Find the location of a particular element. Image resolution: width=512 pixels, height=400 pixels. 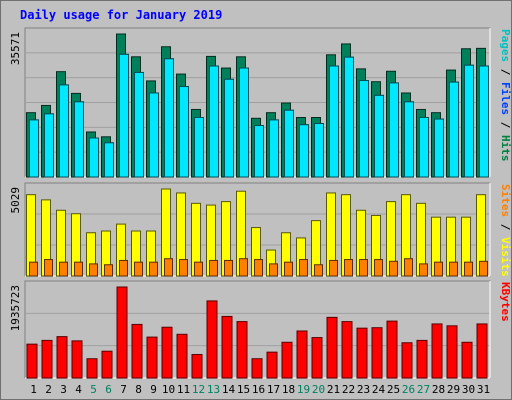

x-tick-label: 31 is located at coordinates (483, 389).